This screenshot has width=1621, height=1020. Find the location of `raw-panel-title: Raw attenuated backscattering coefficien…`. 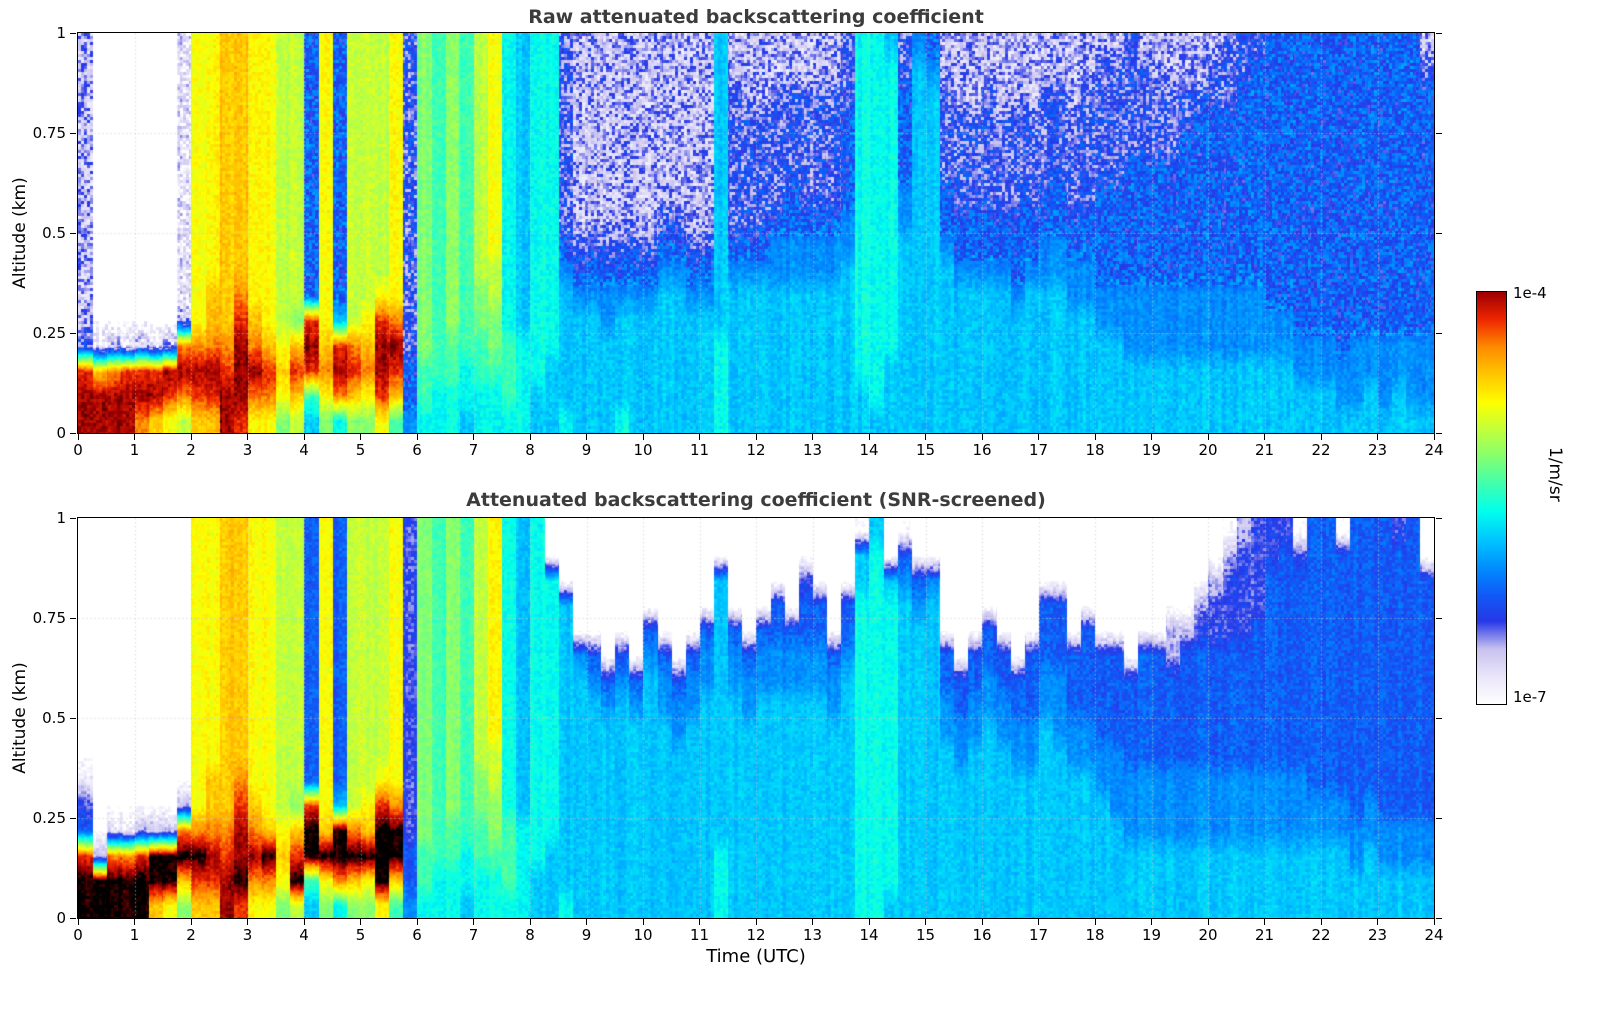

raw-panel-title: Raw attenuated backscattering coefficien… is located at coordinates (756, 17).